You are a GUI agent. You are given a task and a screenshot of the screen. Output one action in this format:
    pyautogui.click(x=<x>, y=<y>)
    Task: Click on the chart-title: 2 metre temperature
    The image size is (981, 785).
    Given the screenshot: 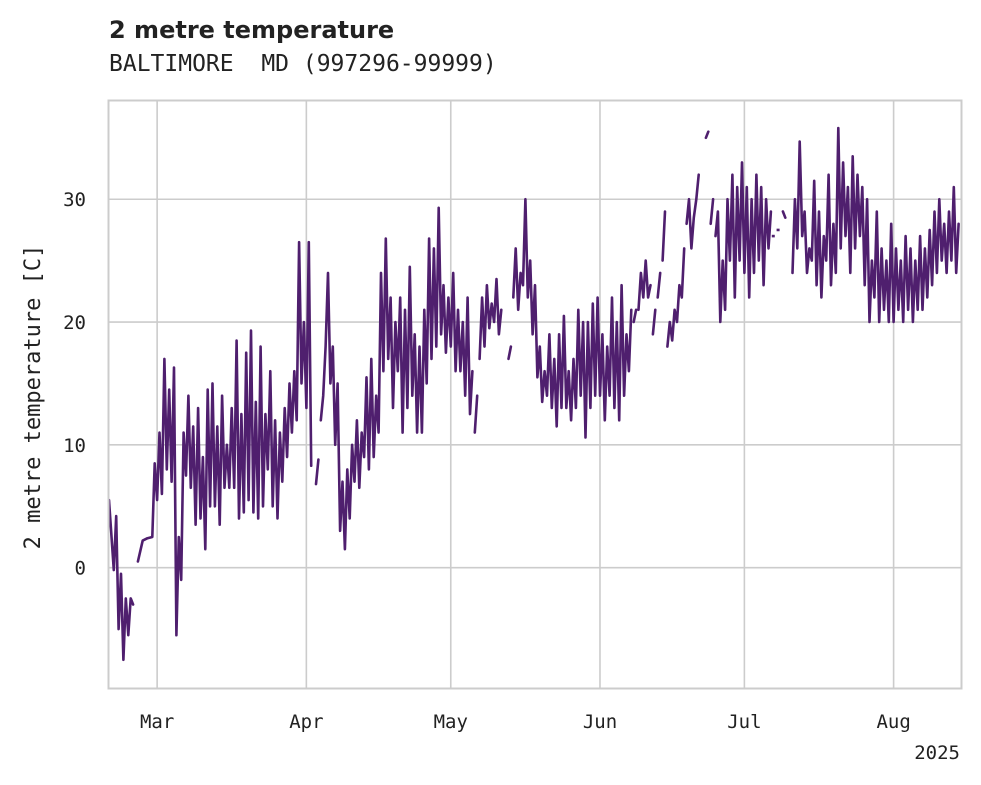 What is the action you would take?
    pyautogui.click(x=252, y=30)
    